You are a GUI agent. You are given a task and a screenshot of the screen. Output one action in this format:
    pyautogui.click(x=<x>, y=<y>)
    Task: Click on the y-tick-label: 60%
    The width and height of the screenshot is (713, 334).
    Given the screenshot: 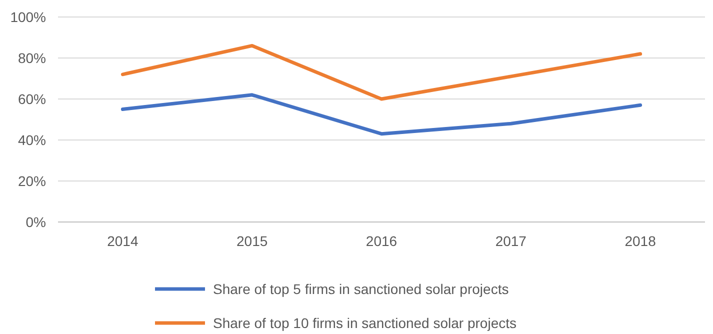 What is the action you would take?
    pyautogui.click(x=32, y=98)
    